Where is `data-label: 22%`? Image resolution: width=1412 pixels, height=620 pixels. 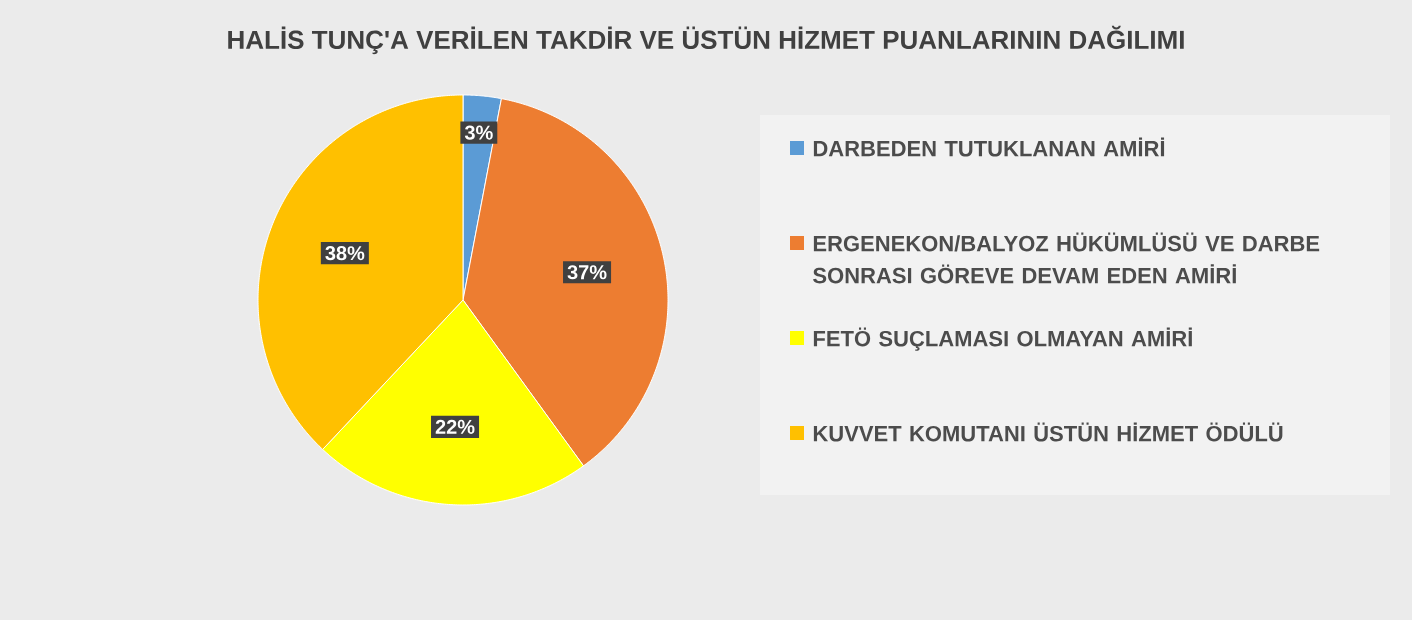
data-label: 22% is located at coordinates (455, 426).